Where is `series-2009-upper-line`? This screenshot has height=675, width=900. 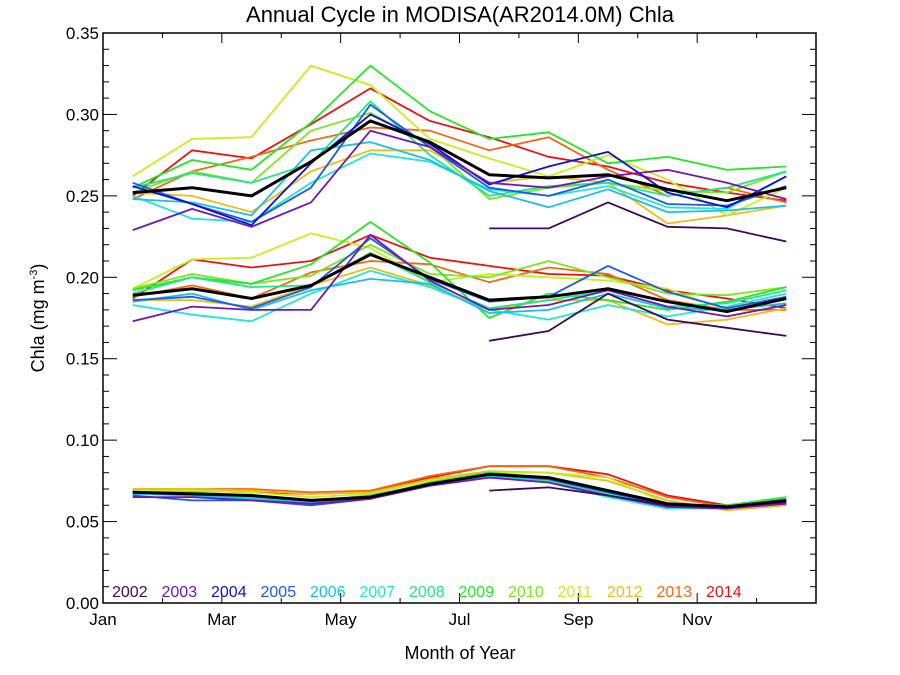 series-2009-upper-line is located at coordinates (459, 126).